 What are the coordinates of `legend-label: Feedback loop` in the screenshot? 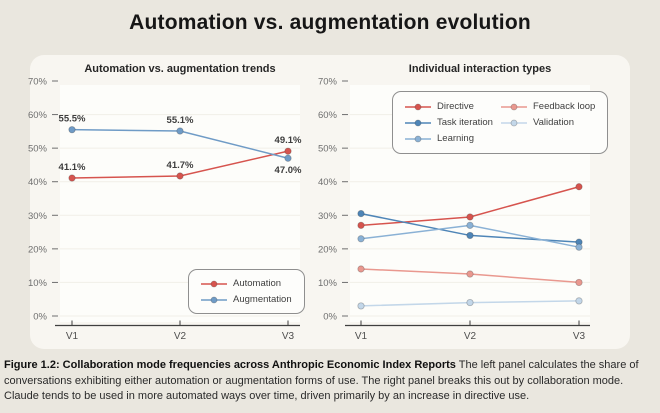 It's located at (564, 106).